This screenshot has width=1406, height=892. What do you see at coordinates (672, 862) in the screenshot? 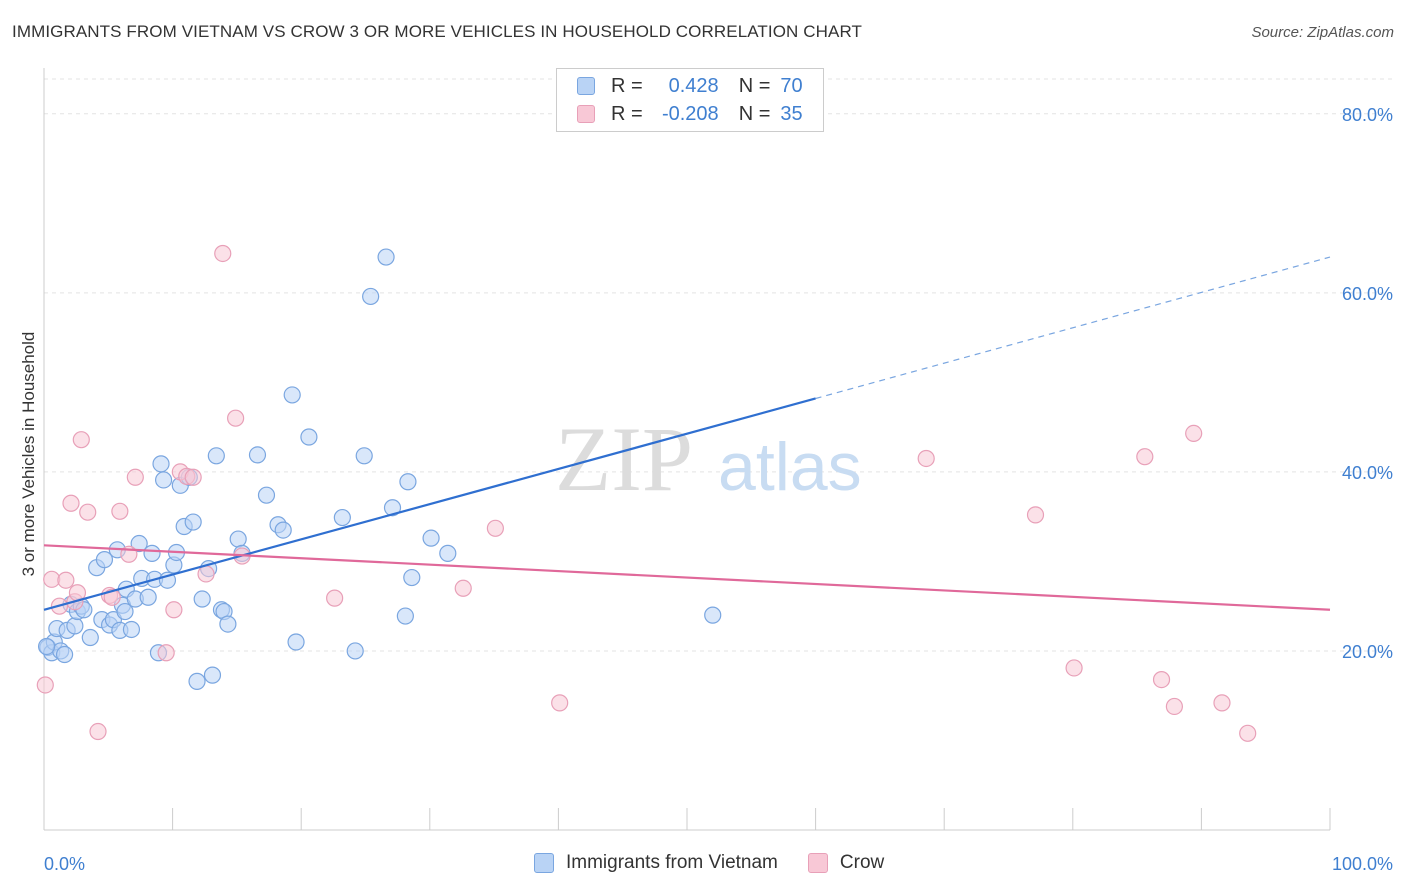
I see `series-legend-label: Immigrants from Vietnam` at bounding box center [672, 862].